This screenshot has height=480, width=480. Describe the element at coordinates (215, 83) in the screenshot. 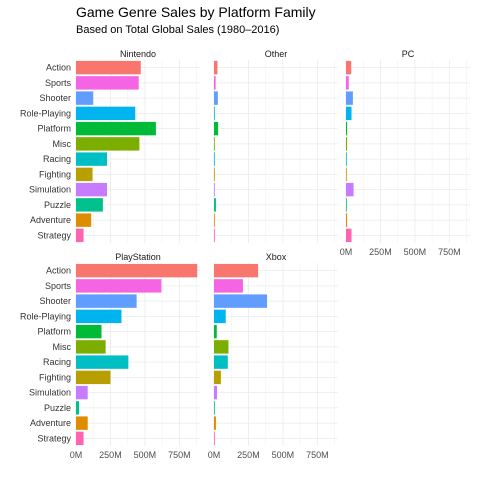

I see `bar-other-sports` at that location.